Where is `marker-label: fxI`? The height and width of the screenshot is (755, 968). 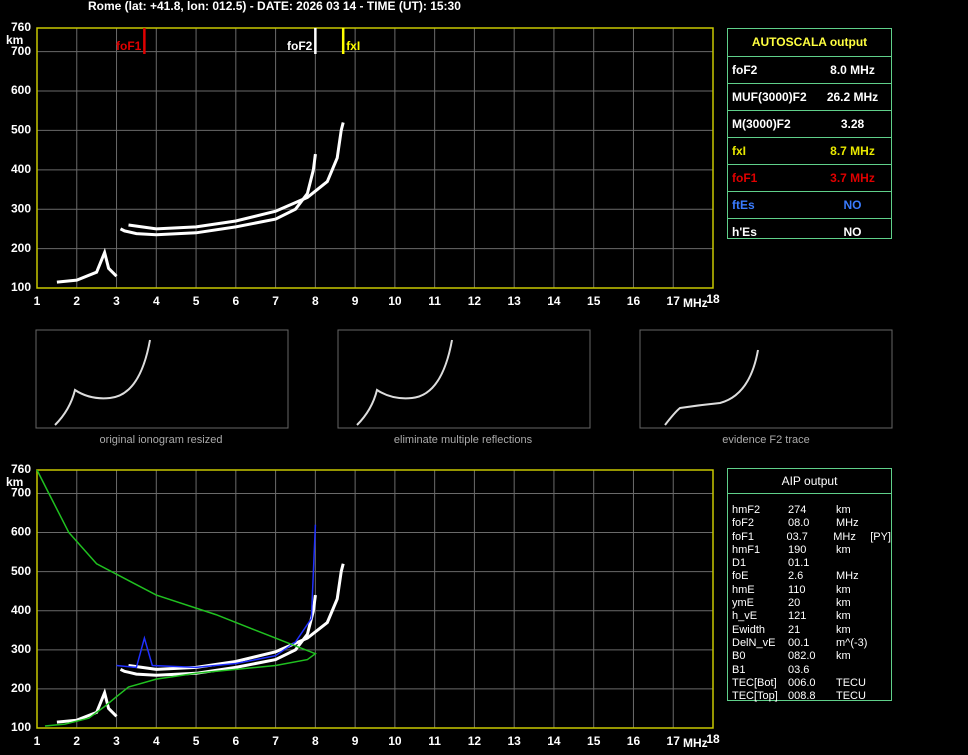 marker-label: fxI is located at coordinates (353, 46).